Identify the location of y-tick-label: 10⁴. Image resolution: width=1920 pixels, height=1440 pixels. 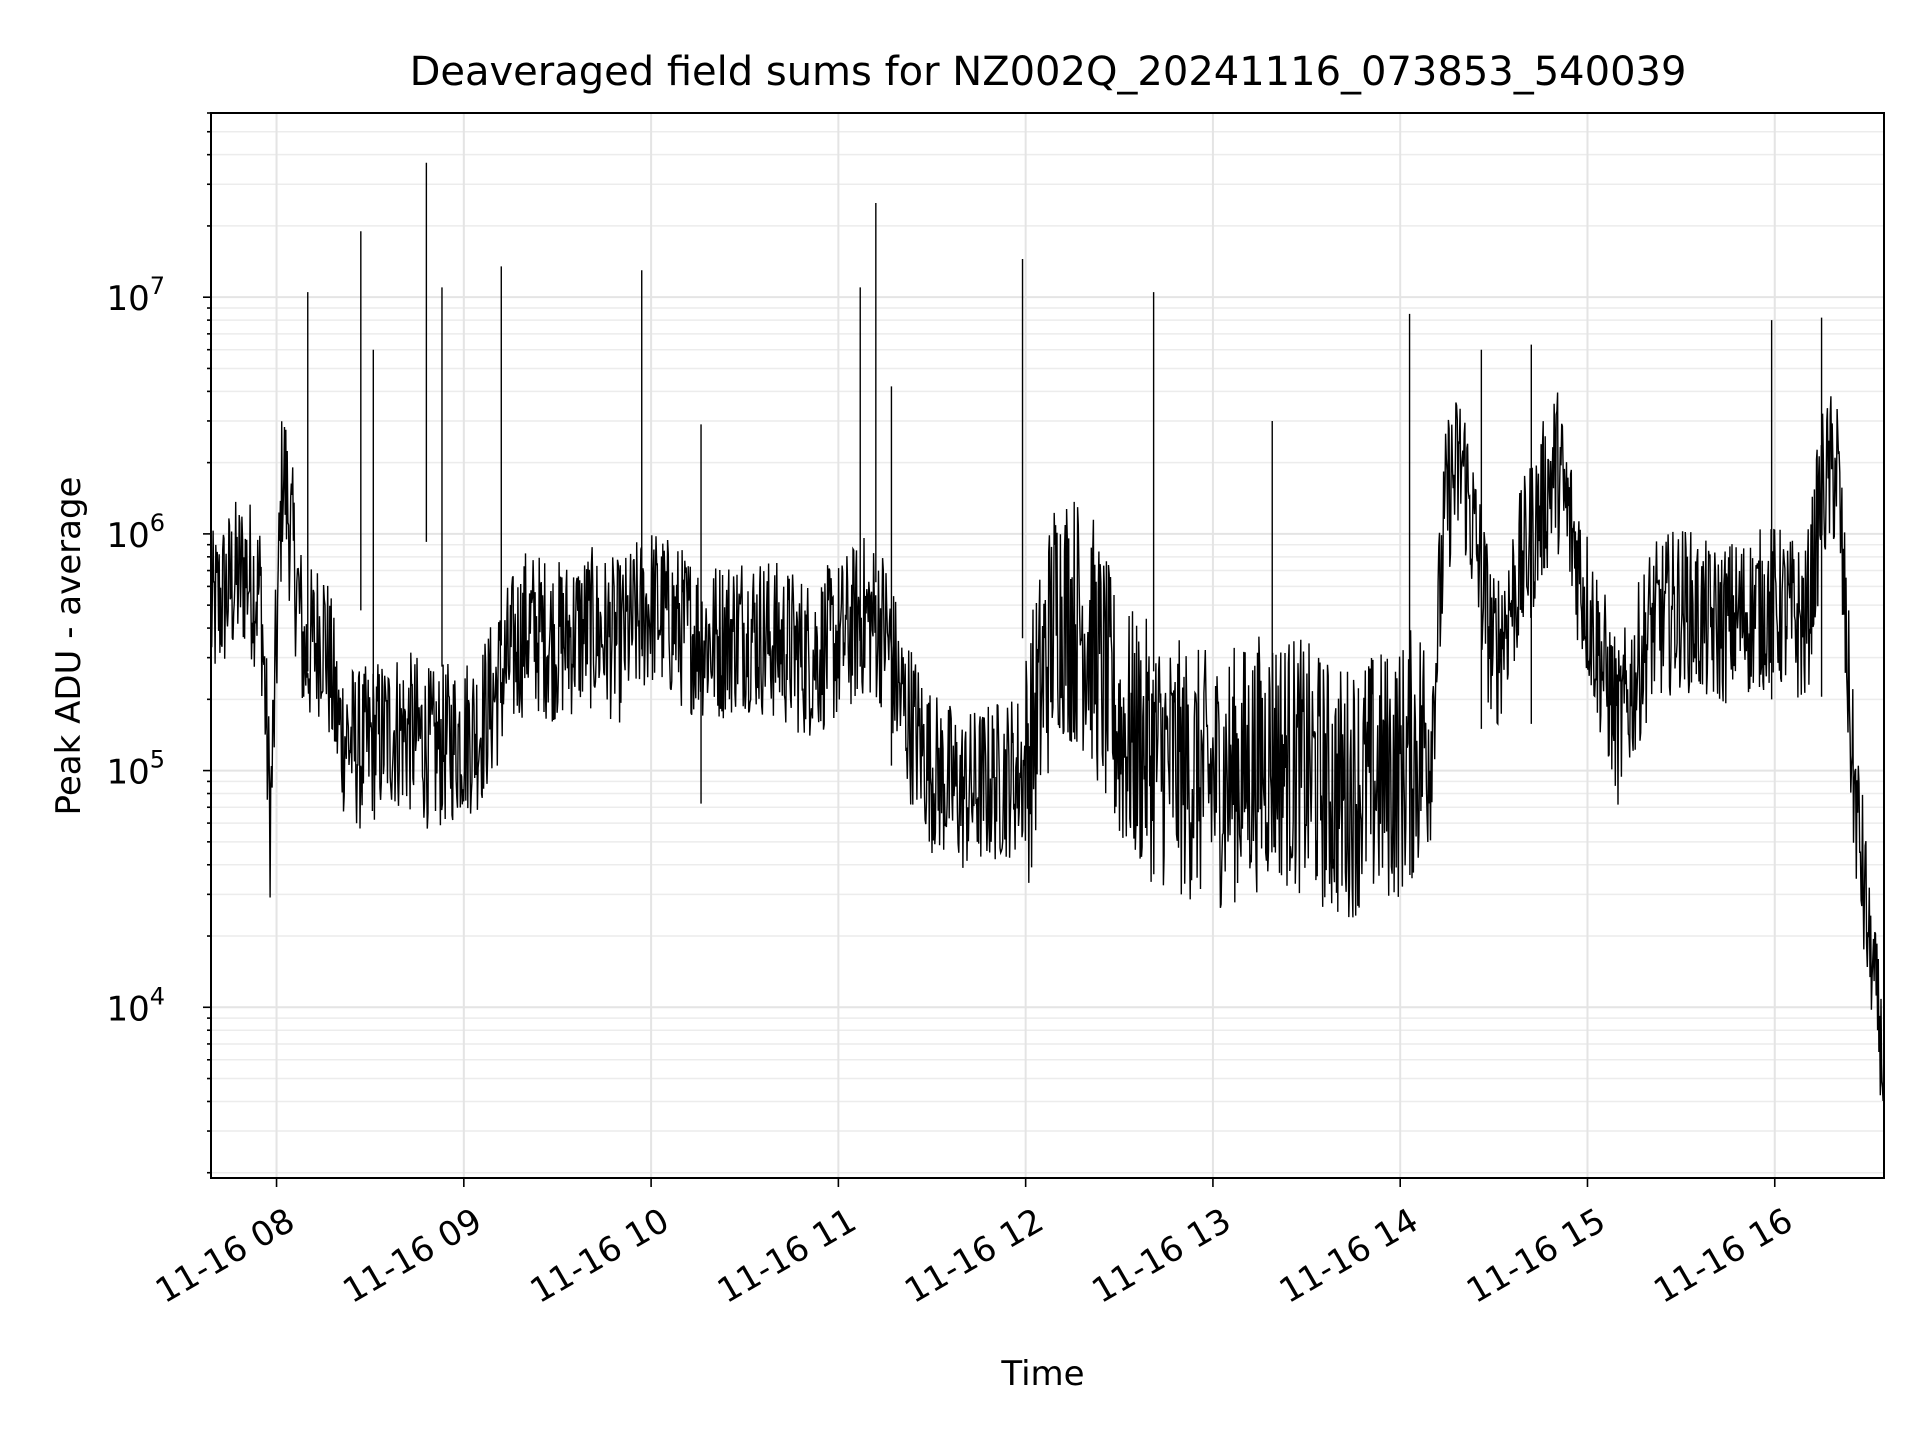
(135, 1005).